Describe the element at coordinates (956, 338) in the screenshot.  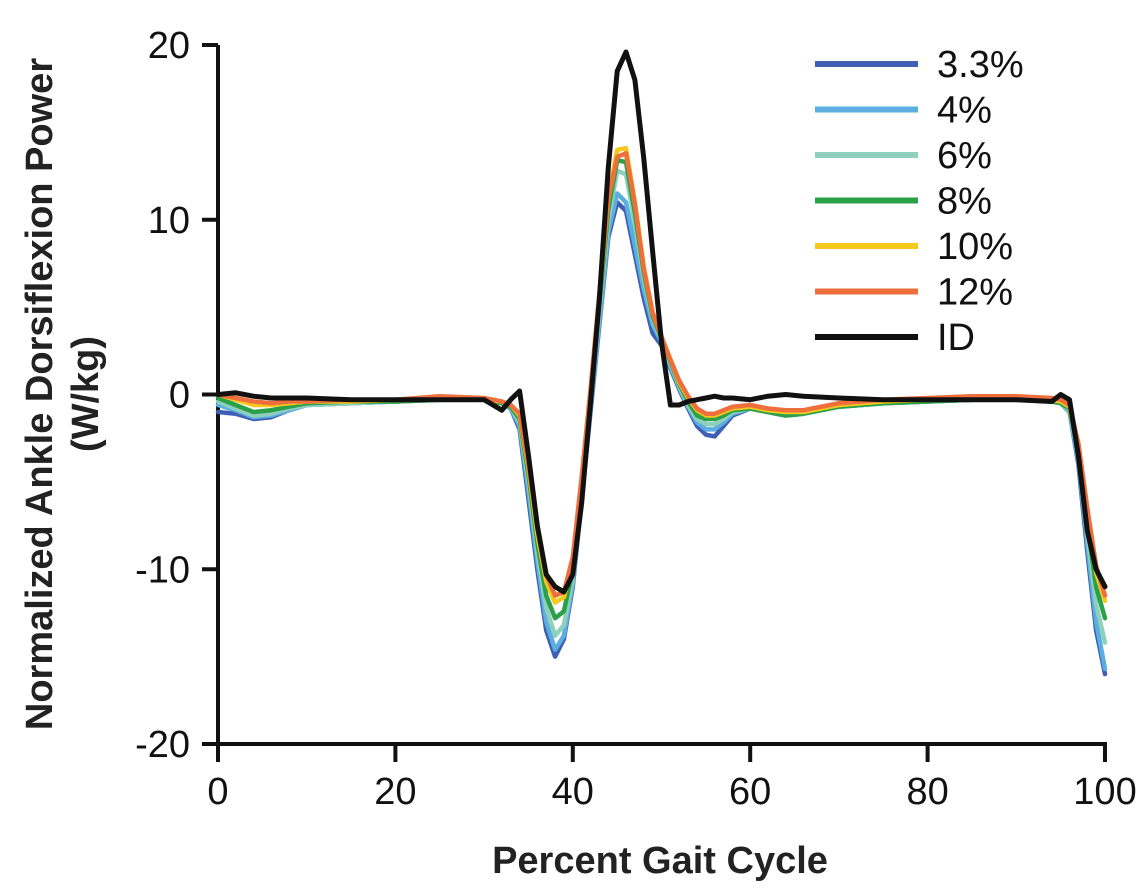
I see `legend-label: ID` at that location.